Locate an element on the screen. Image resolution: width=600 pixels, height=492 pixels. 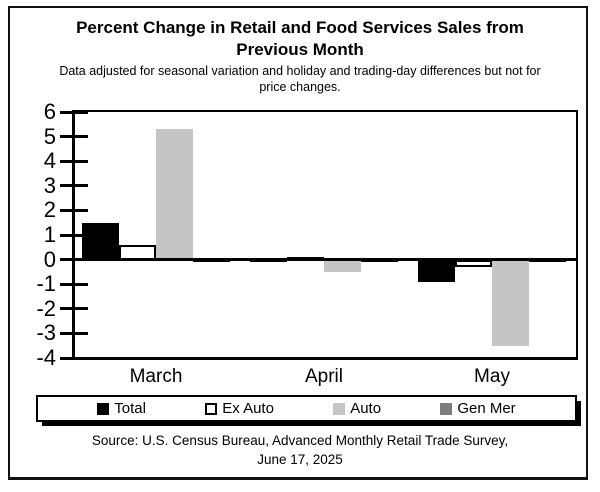
chart-title-line2: Previous Month is located at coordinates (300, 49).